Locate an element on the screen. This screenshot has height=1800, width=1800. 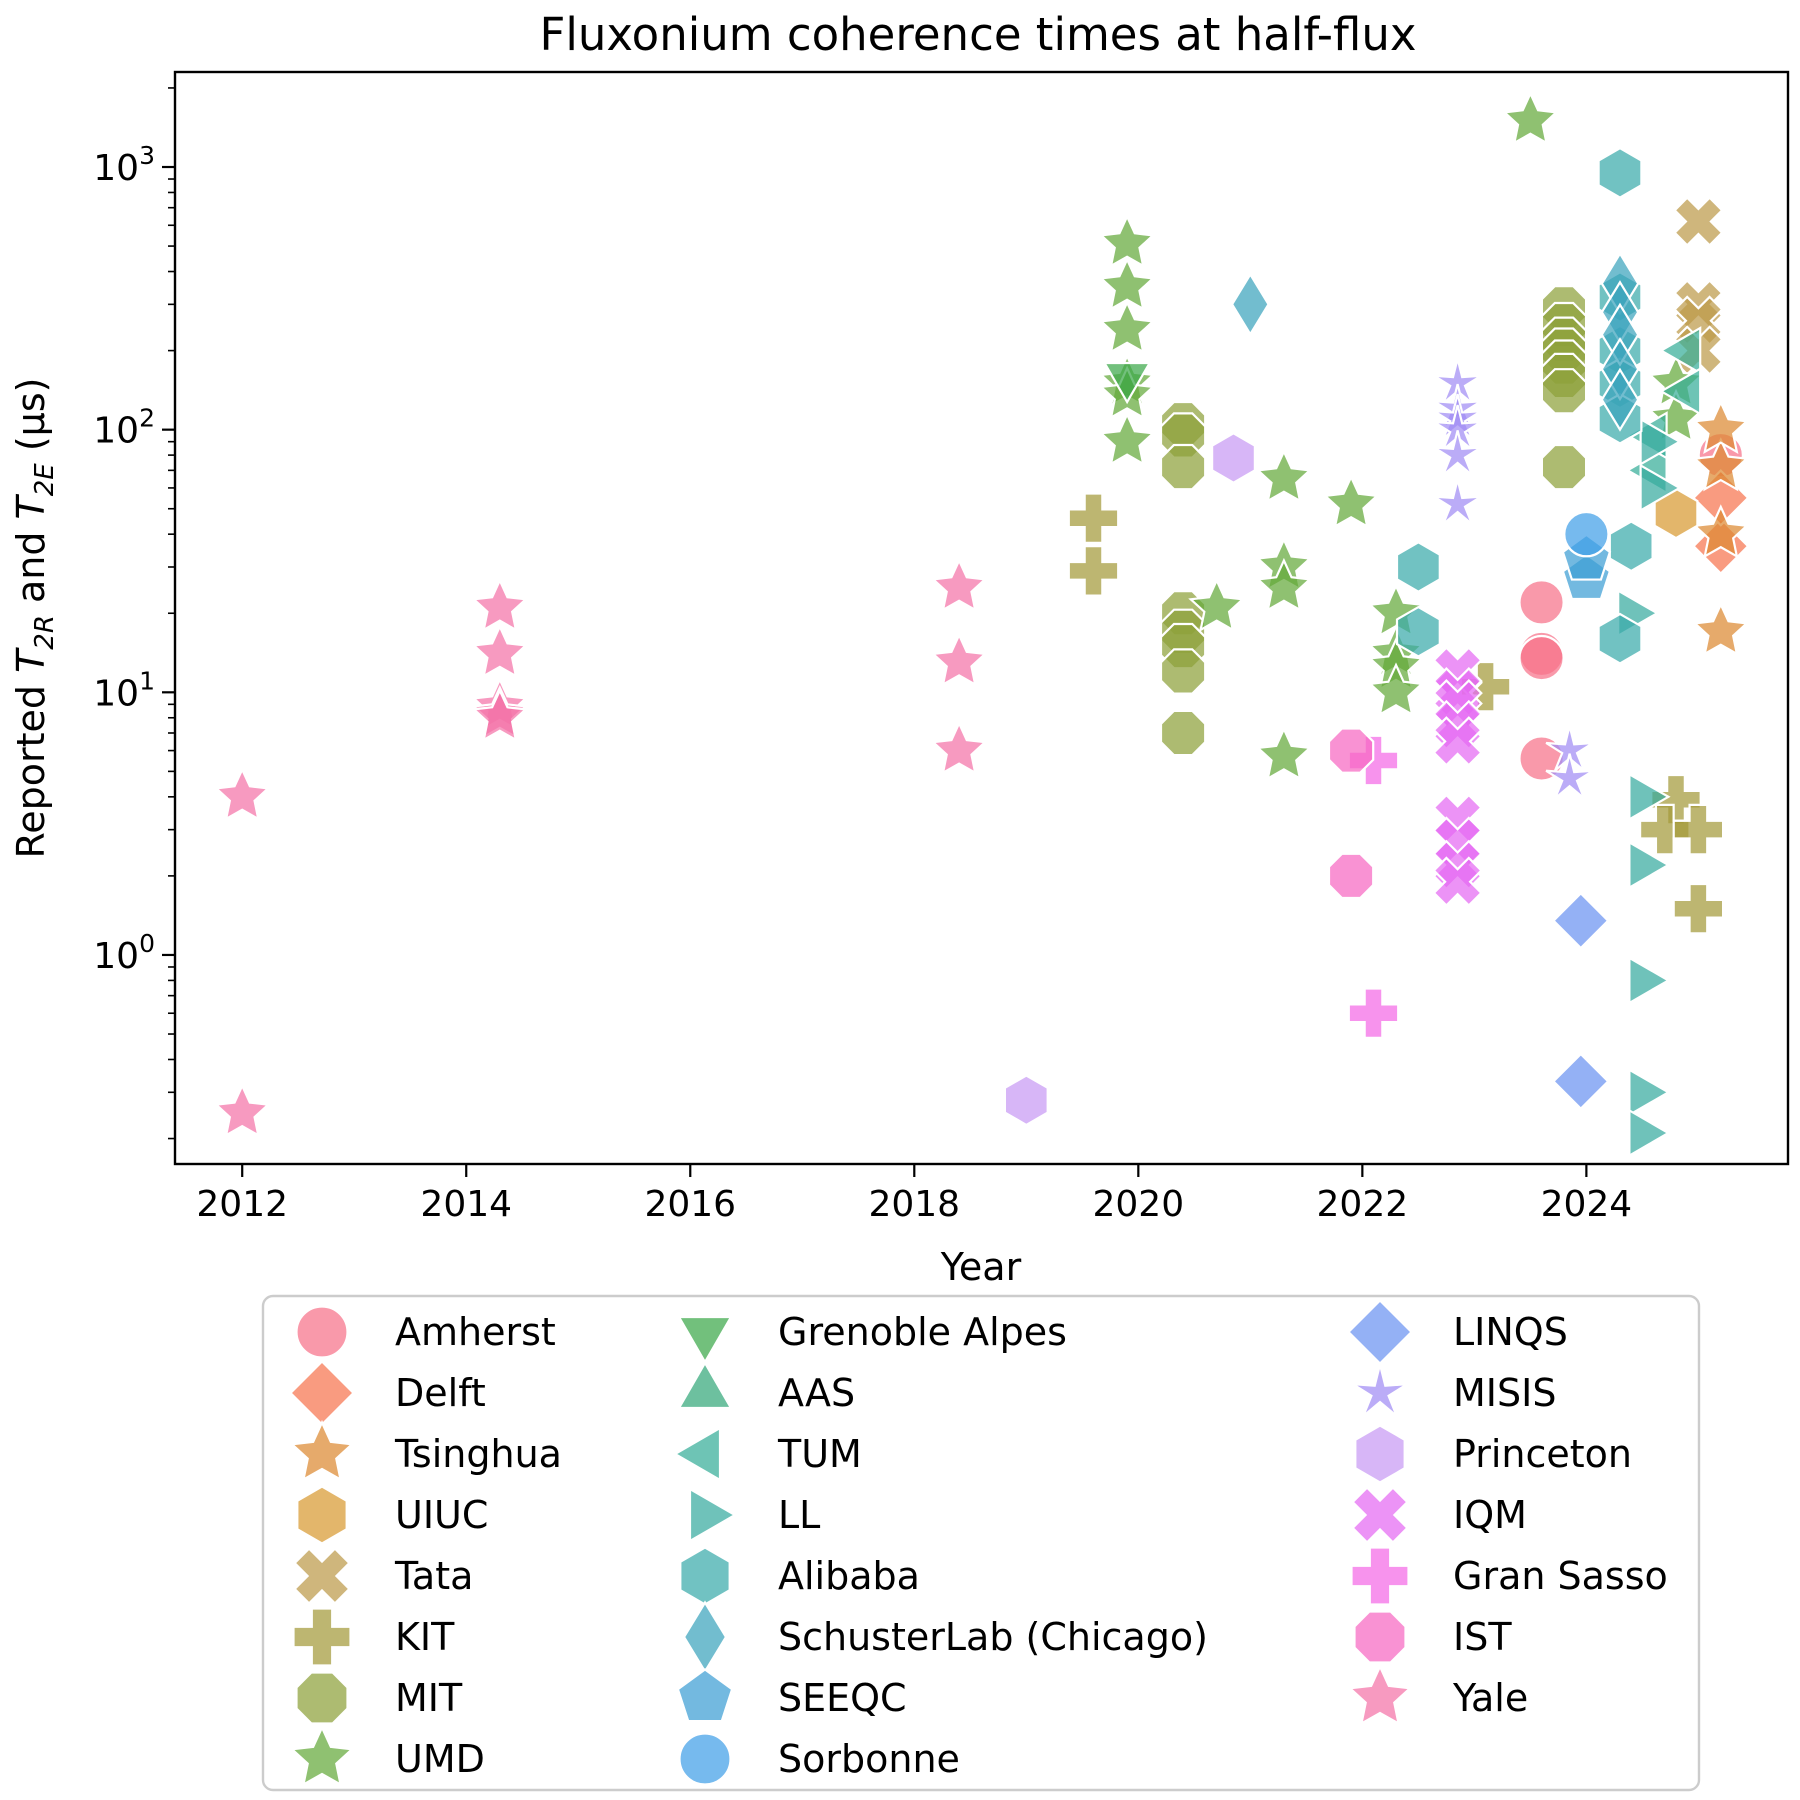
legend-label-11: LL is located at coordinates (799, 1515).